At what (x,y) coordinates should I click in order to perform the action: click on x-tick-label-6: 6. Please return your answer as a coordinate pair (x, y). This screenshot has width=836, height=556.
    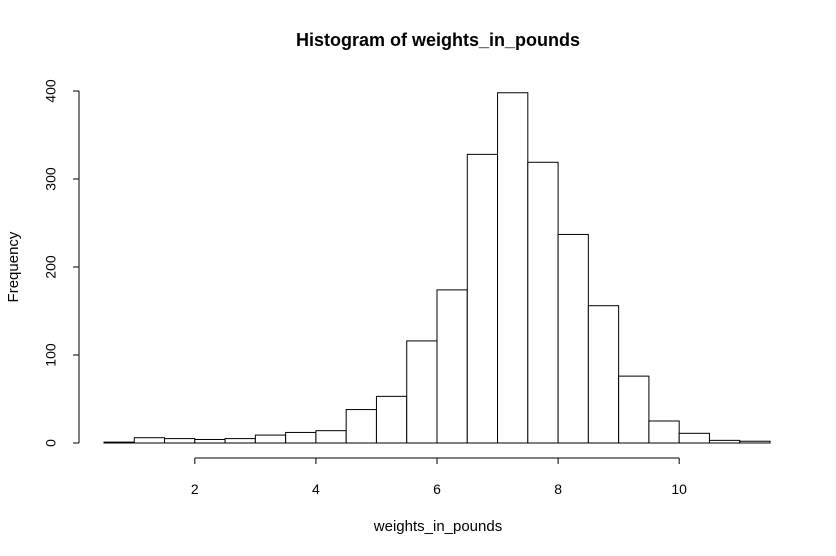
    Looking at the image, I should click on (437, 489).